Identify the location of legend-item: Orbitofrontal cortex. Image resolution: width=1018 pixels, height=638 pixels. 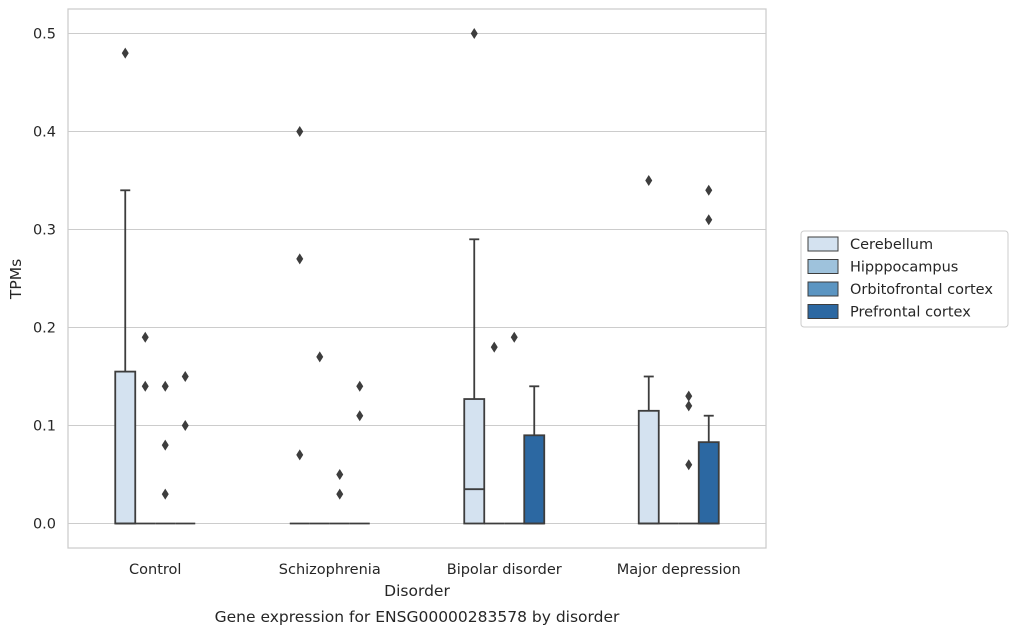
(900, 289).